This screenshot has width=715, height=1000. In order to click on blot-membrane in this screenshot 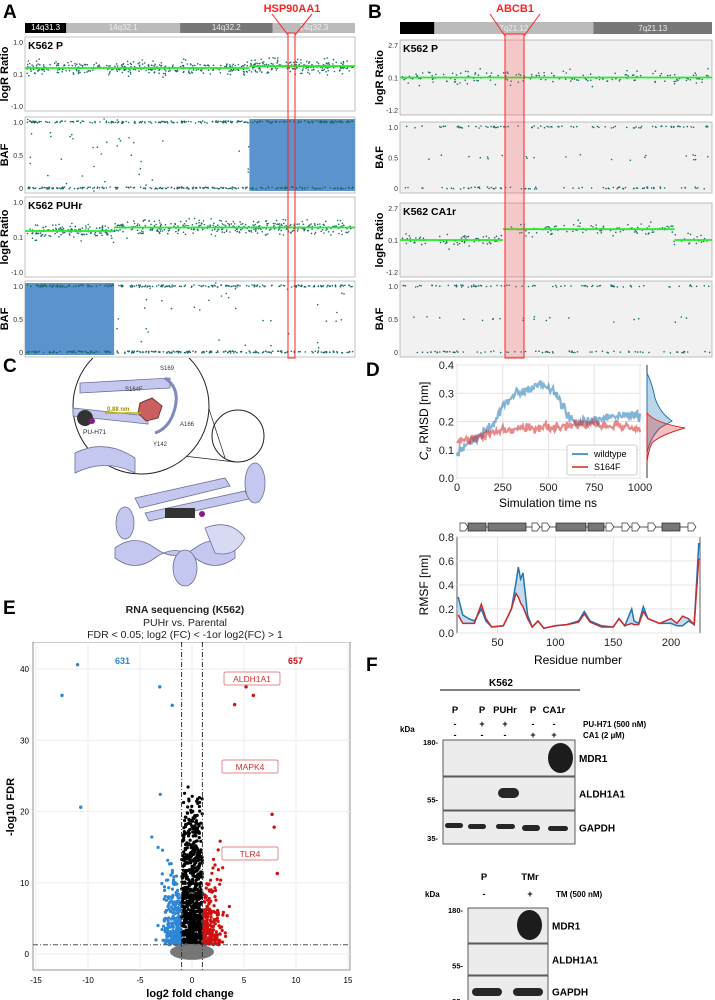, I will do `click(508, 959)`.